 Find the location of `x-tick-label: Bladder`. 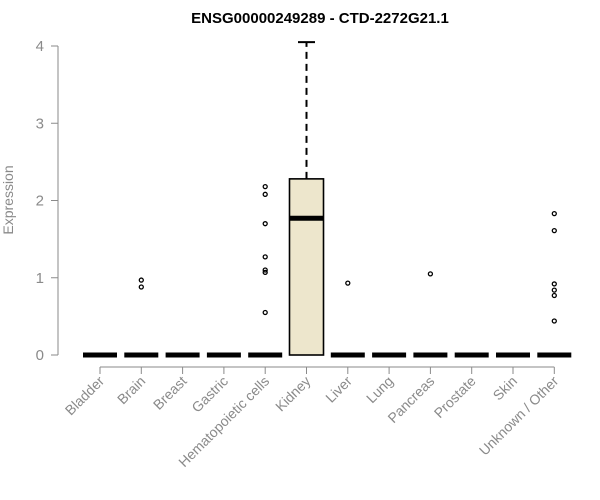

x-tick-label: Bladder is located at coordinates (85, 396).